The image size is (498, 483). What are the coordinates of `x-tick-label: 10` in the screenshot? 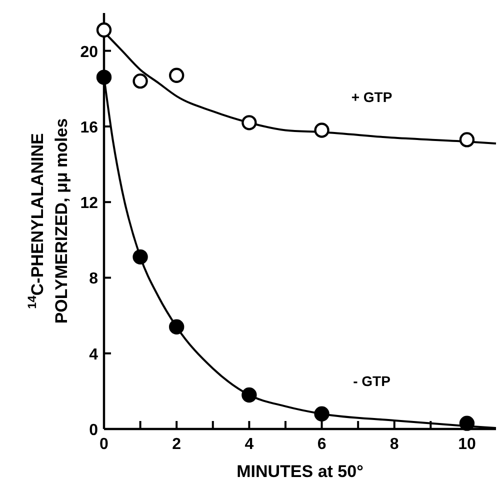 It's located at (467, 444).